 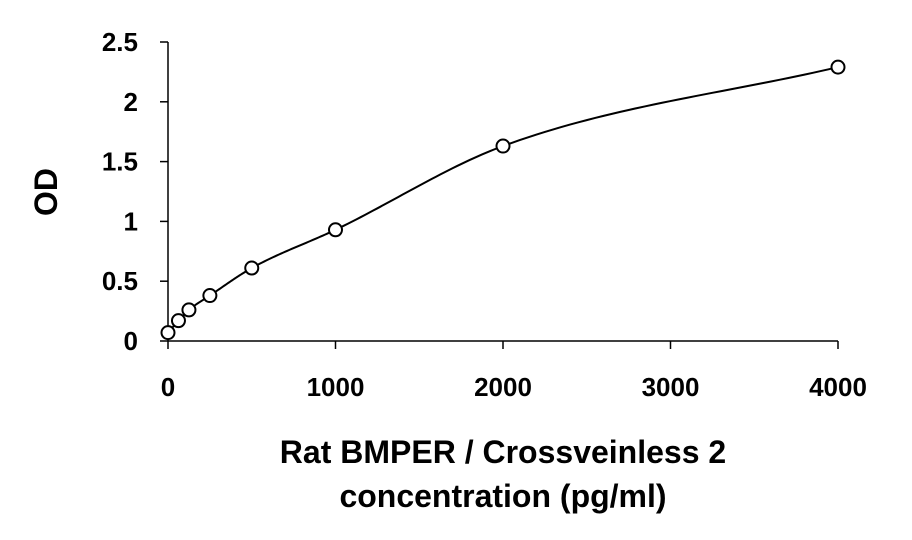 I want to click on y-tick-label: 0.5, so click(x=120, y=281).